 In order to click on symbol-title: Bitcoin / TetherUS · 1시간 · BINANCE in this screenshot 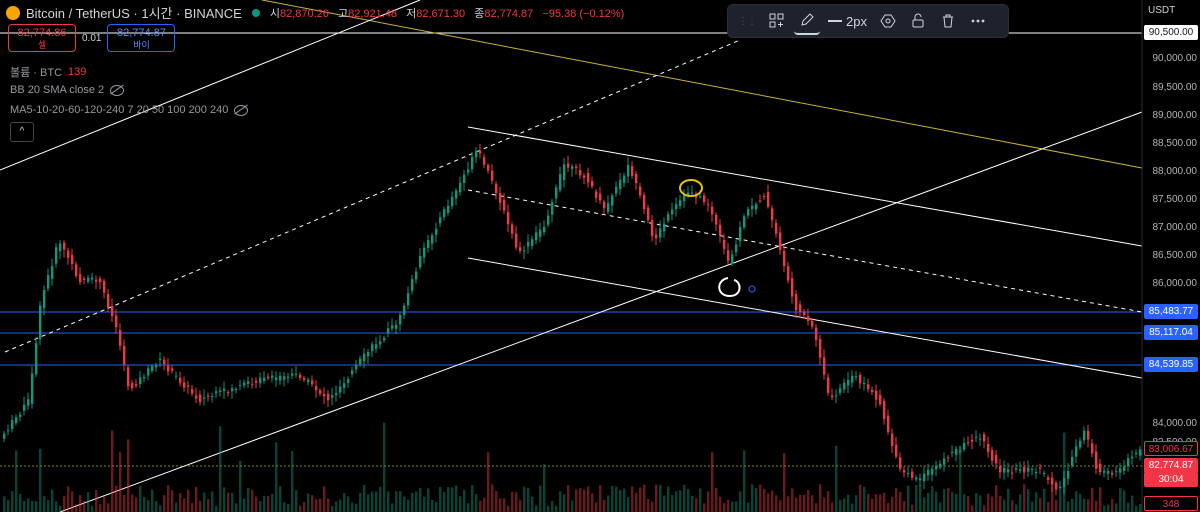, I will do `click(134, 13)`.